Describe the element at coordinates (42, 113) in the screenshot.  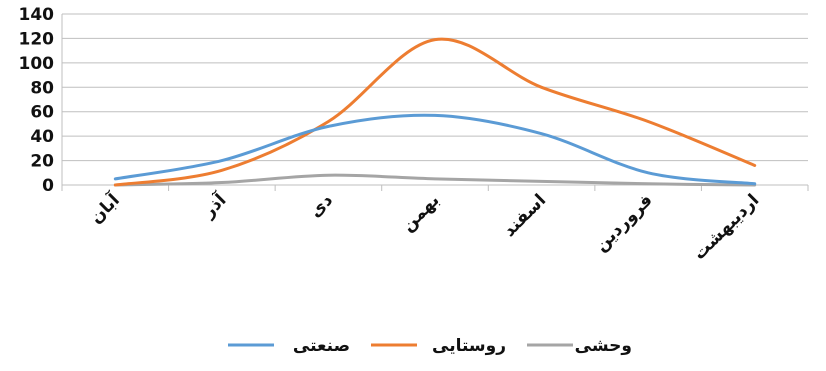
I see `y-tick-label: 60` at that location.